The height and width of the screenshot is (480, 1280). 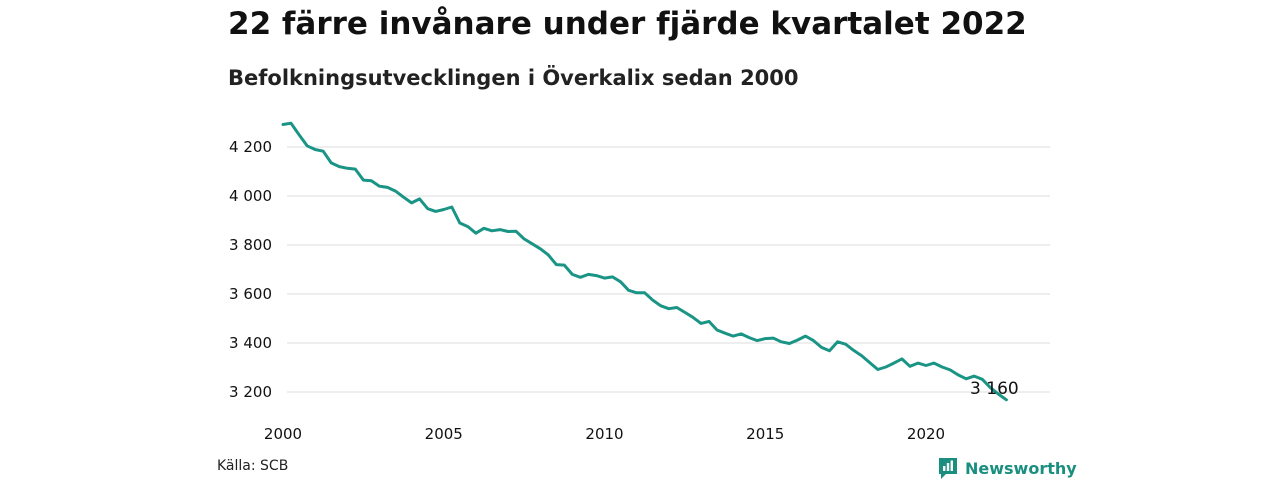 What do you see at coordinates (765, 434) in the screenshot?
I see `x-tick-label: 2015` at bounding box center [765, 434].